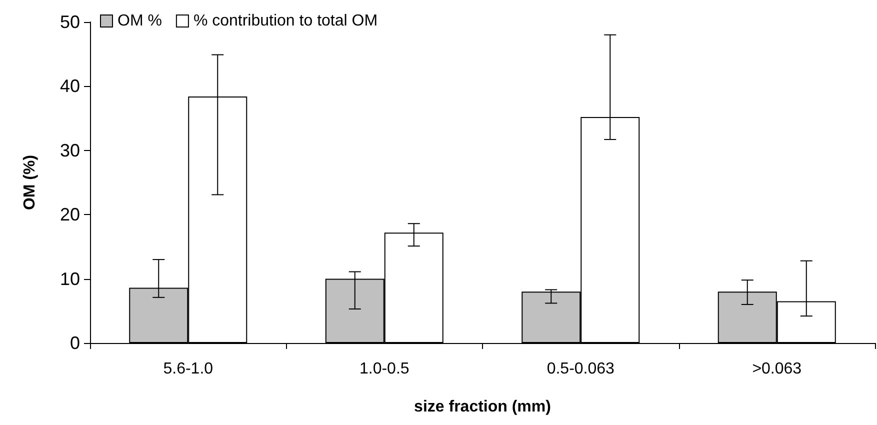  I want to click on x-axis-title: size fraction (mm), so click(482, 407).